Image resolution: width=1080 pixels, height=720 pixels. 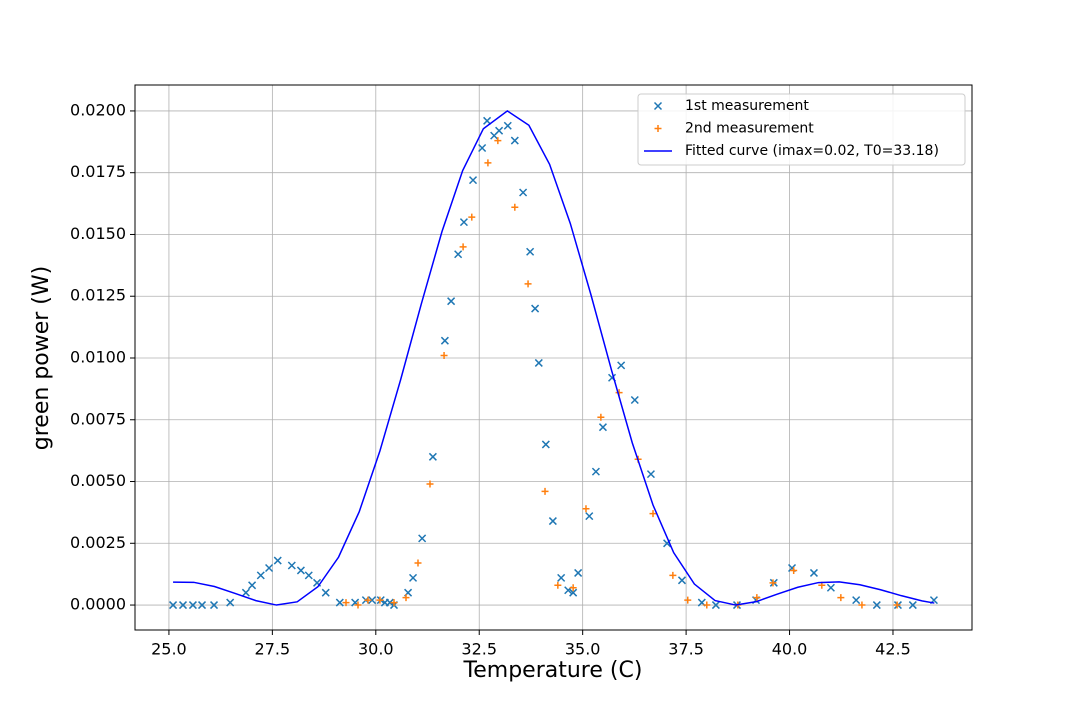 I want to click on y-tick-label: 0.0200, so click(x=98, y=109).